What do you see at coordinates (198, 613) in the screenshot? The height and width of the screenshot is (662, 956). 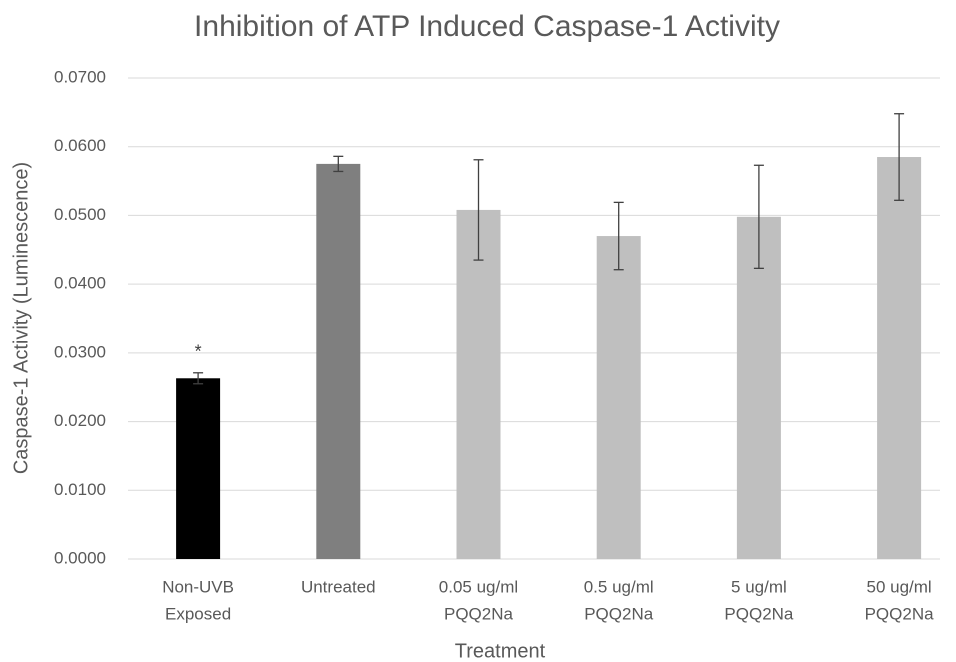 I see `x-tick-label: Exposed` at bounding box center [198, 613].